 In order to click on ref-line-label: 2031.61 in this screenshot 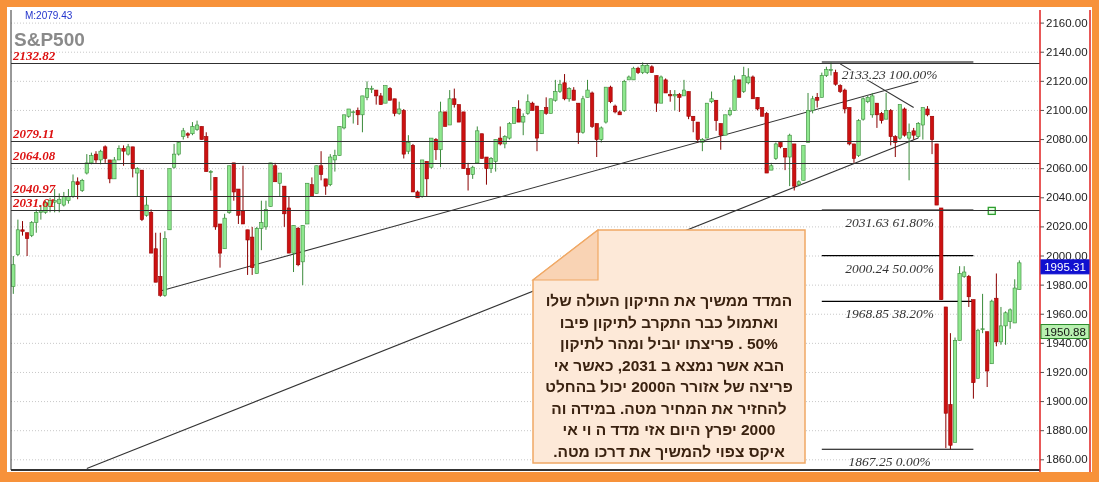, I will do `click(34, 202)`.